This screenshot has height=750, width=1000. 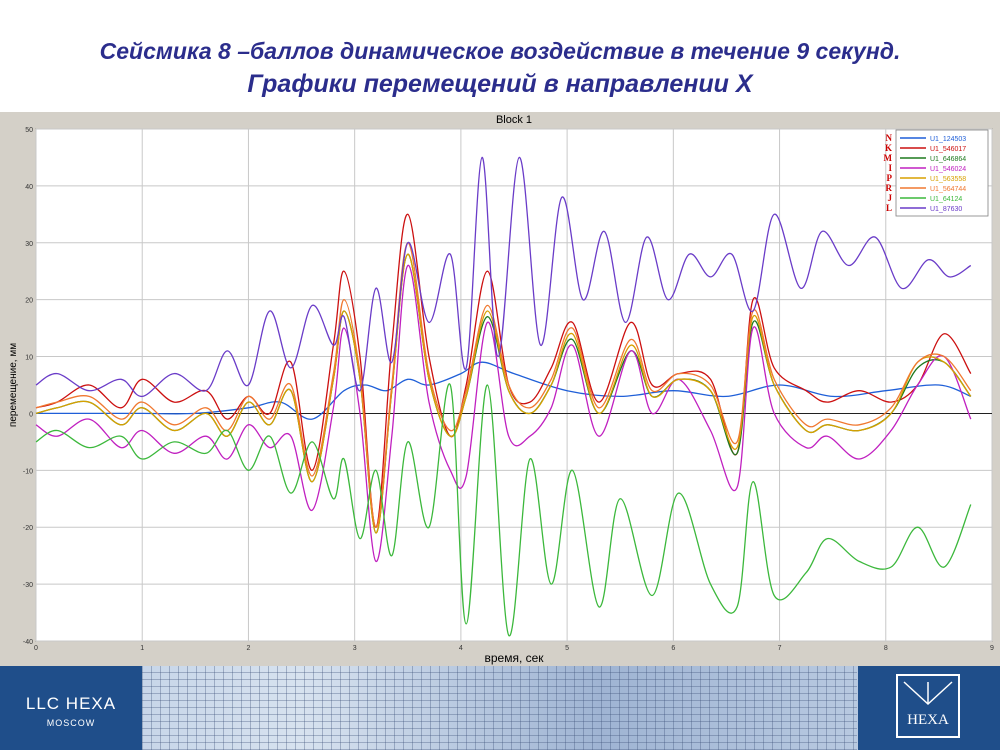 What do you see at coordinates (780, 648) in the screenshot?
I see `x-tick-label: 7` at bounding box center [780, 648].